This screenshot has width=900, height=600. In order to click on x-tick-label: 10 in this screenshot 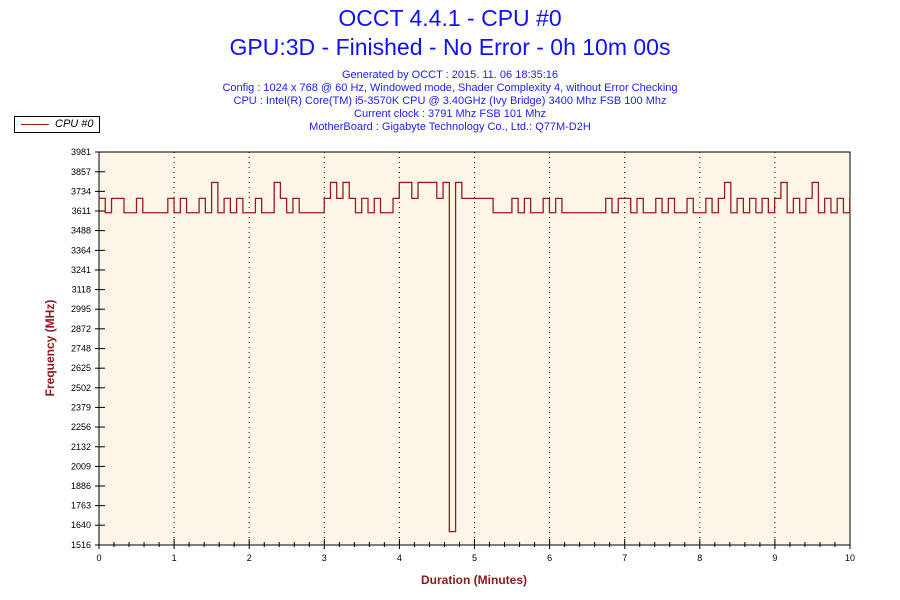, I will do `click(850, 558)`.